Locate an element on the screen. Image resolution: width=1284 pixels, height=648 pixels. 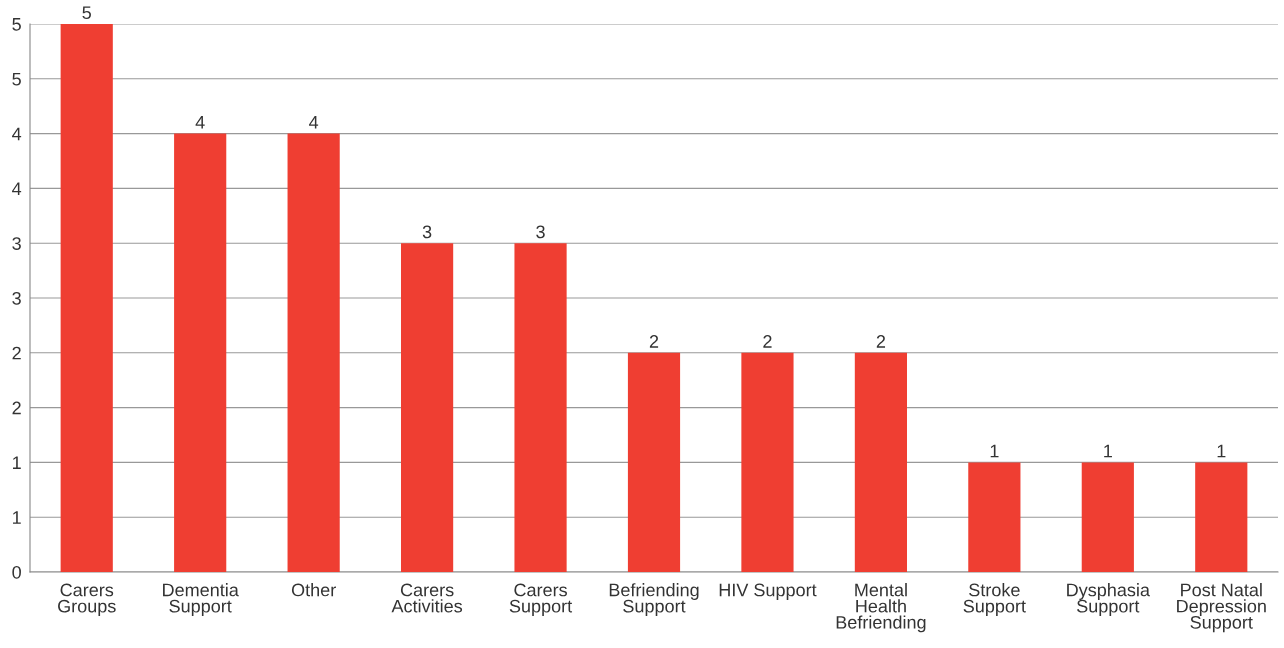
x-tick-label: Other is located at coordinates (313, 590).